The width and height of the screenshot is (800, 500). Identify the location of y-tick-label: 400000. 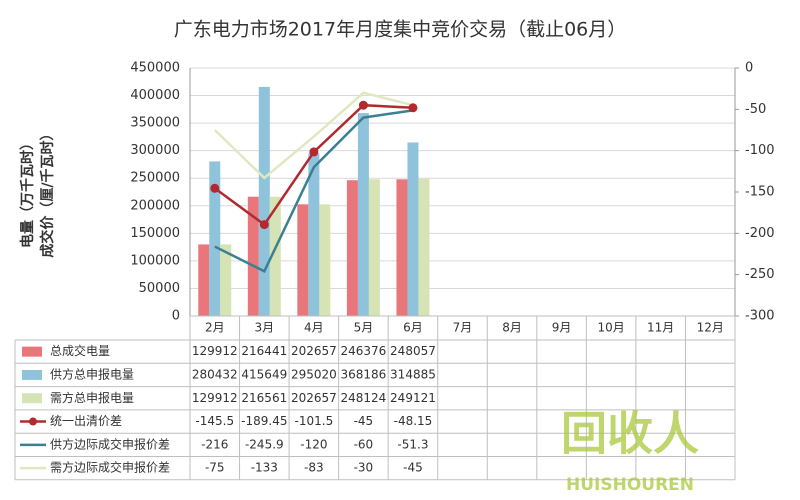
(155, 95).